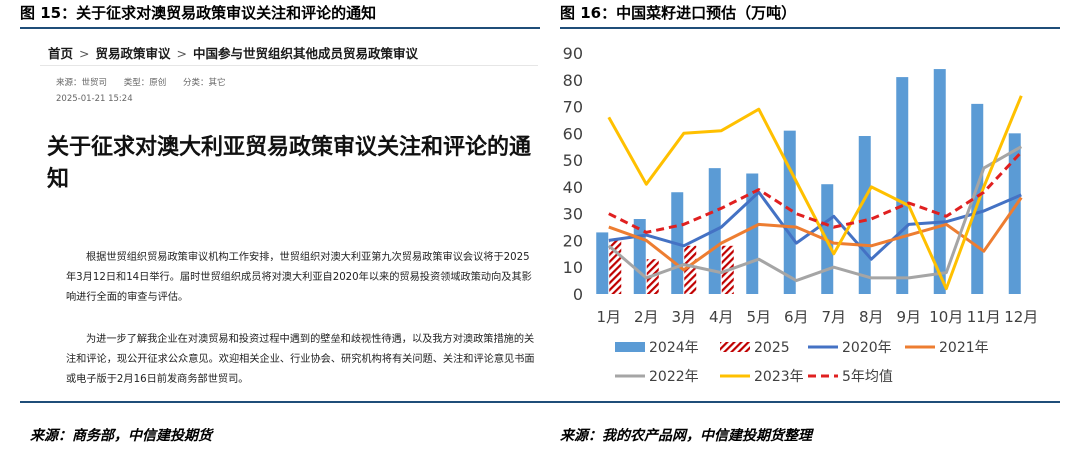 This screenshot has height=449, width=1080. Describe the element at coordinates (608, 317) in the screenshot. I see `x-tick-label: 1月` at that location.